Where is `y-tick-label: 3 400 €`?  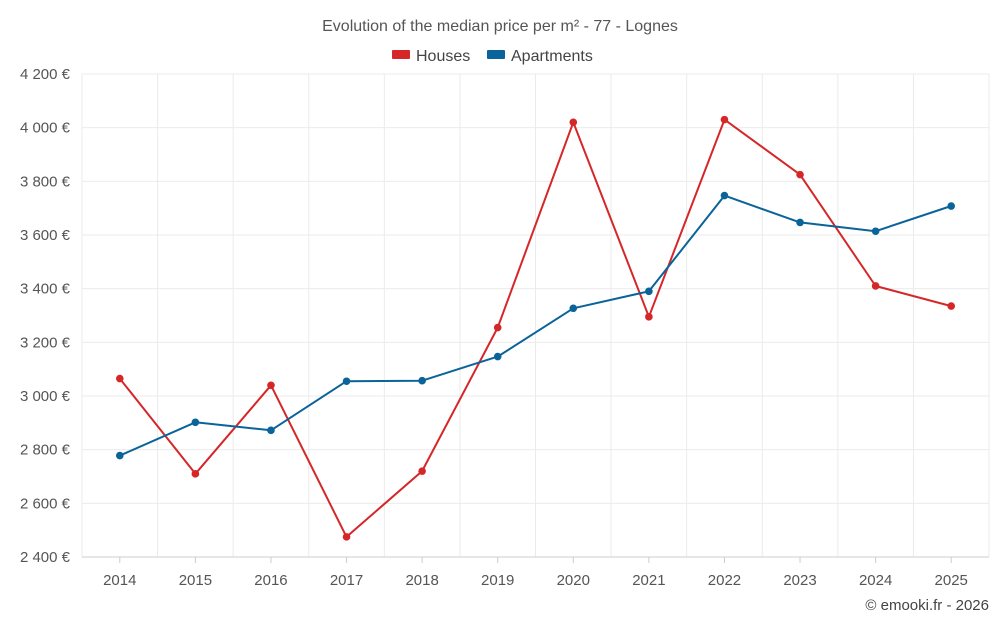
y-tick-label: 3 400 € is located at coordinates (45, 289).